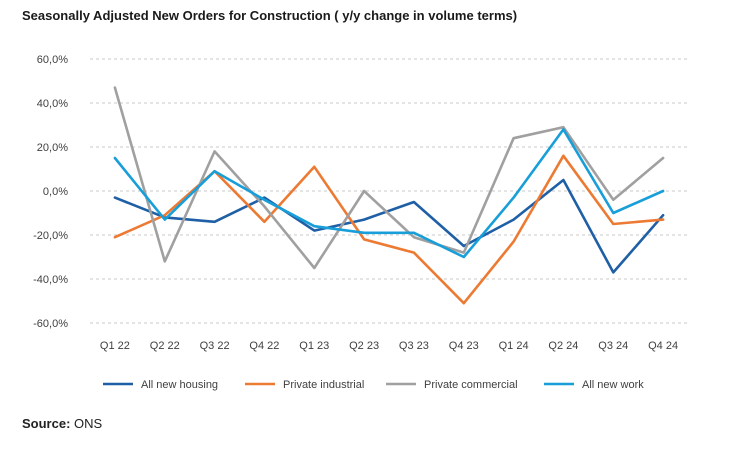 The height and width of the screenshot is (456, 754). I want to click on x-tick-label: Q3 24, so click(613, 346).